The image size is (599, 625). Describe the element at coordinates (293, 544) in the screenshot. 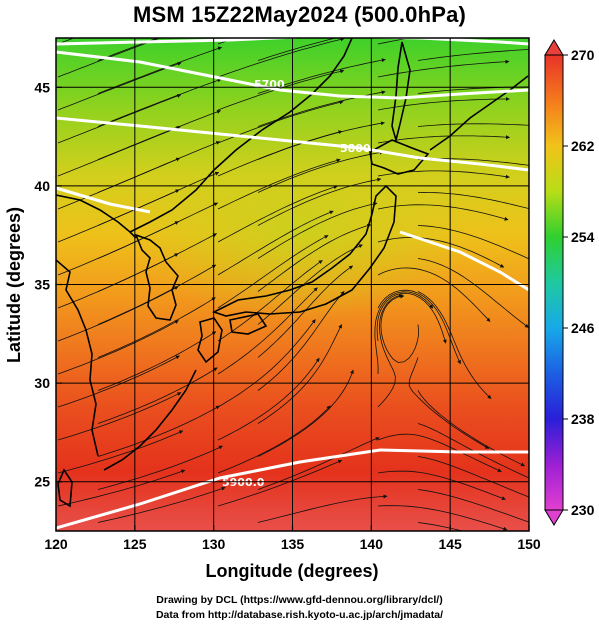

I see `x-tick-label: 135` at that location.